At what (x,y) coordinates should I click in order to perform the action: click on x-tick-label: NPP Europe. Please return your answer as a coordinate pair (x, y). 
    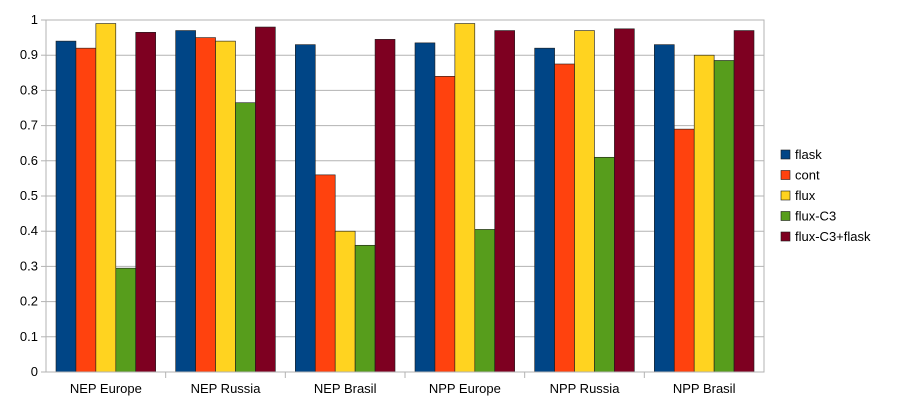
    Looking at the image, I should click on (465, 388).